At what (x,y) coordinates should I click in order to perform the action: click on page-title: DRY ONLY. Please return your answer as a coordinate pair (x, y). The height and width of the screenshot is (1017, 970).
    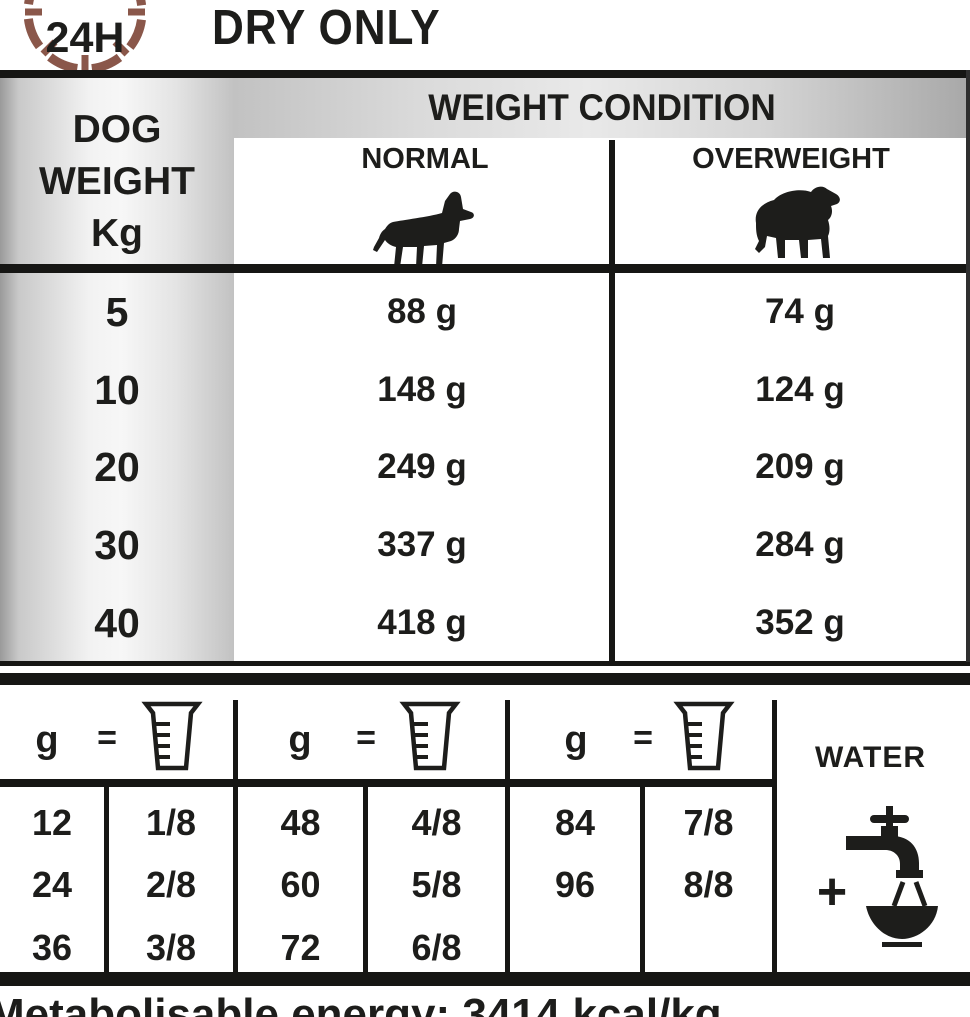
    Looking at the image, I should click on (326, 28).